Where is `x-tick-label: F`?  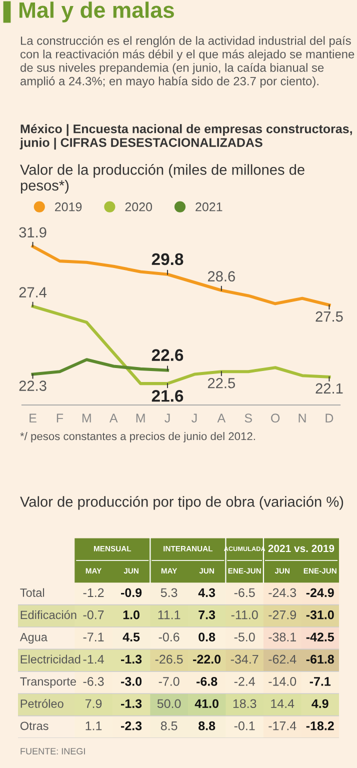 x-tick-label: F is located at coordinates (60, 418).